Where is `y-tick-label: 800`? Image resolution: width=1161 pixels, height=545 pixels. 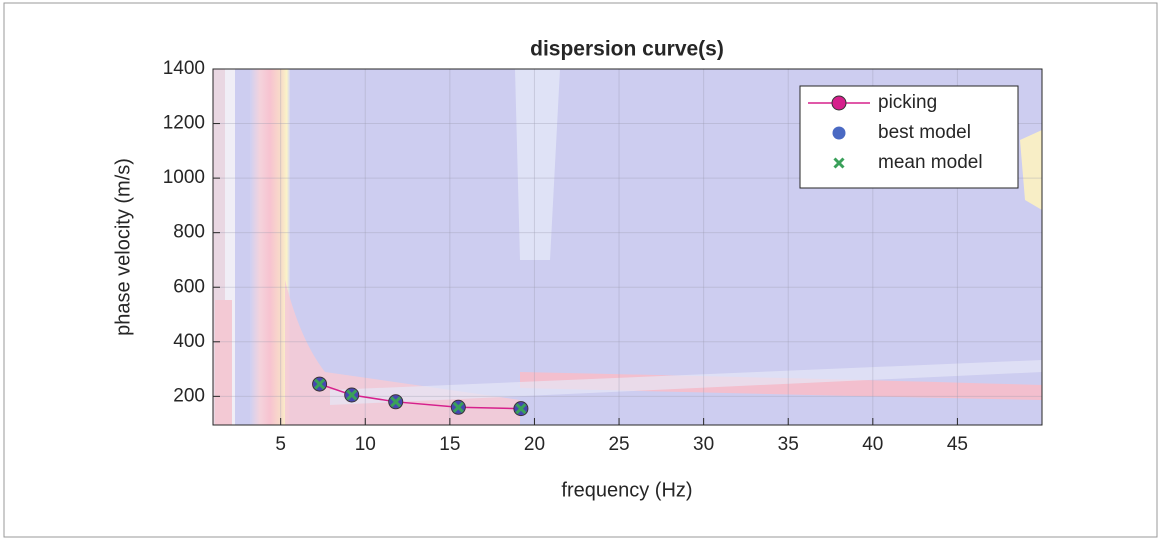
y-tick-label: 800 is located at coordinates (189, 232).